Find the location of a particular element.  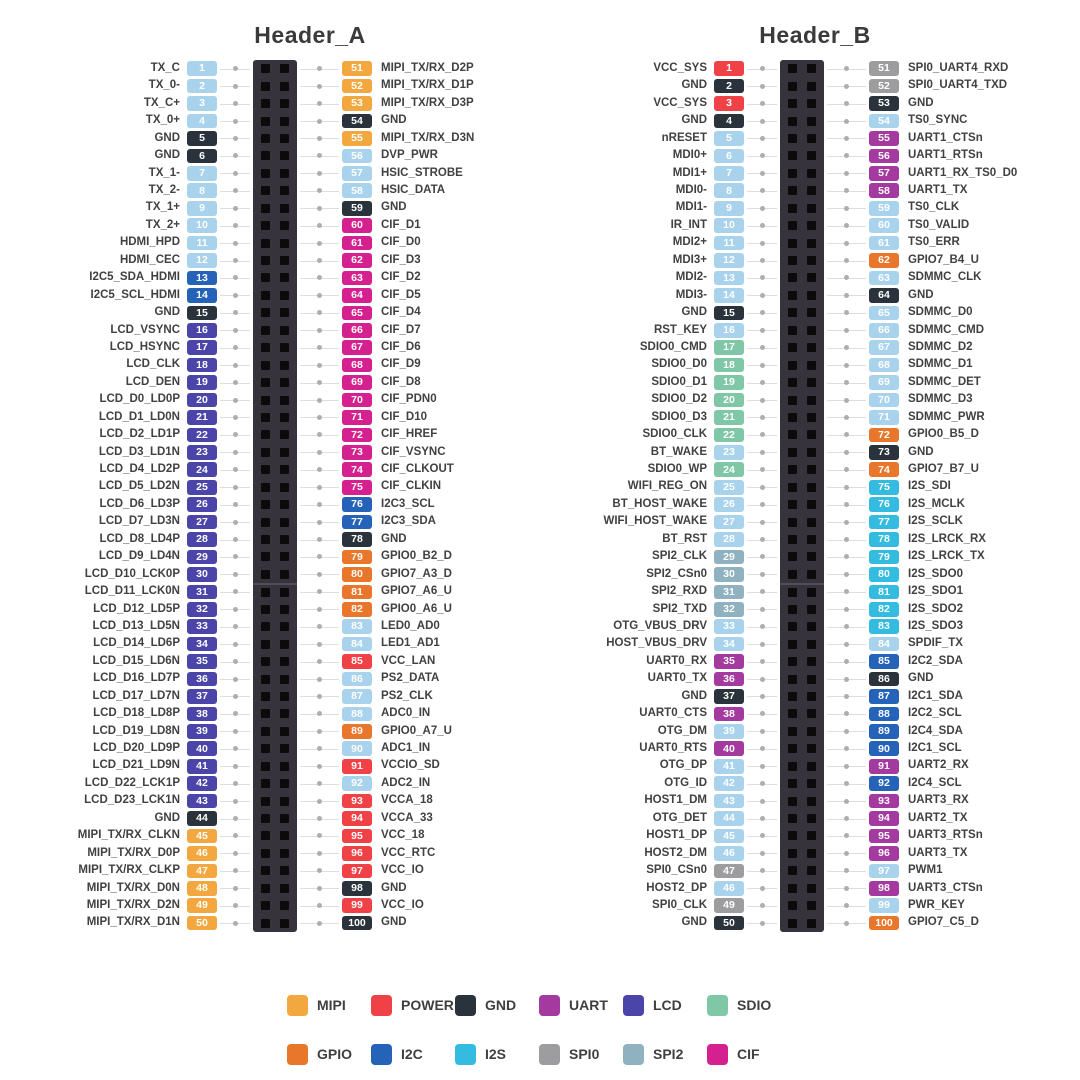

pin-number-badge: 1 is located at coordinates (202, 69).